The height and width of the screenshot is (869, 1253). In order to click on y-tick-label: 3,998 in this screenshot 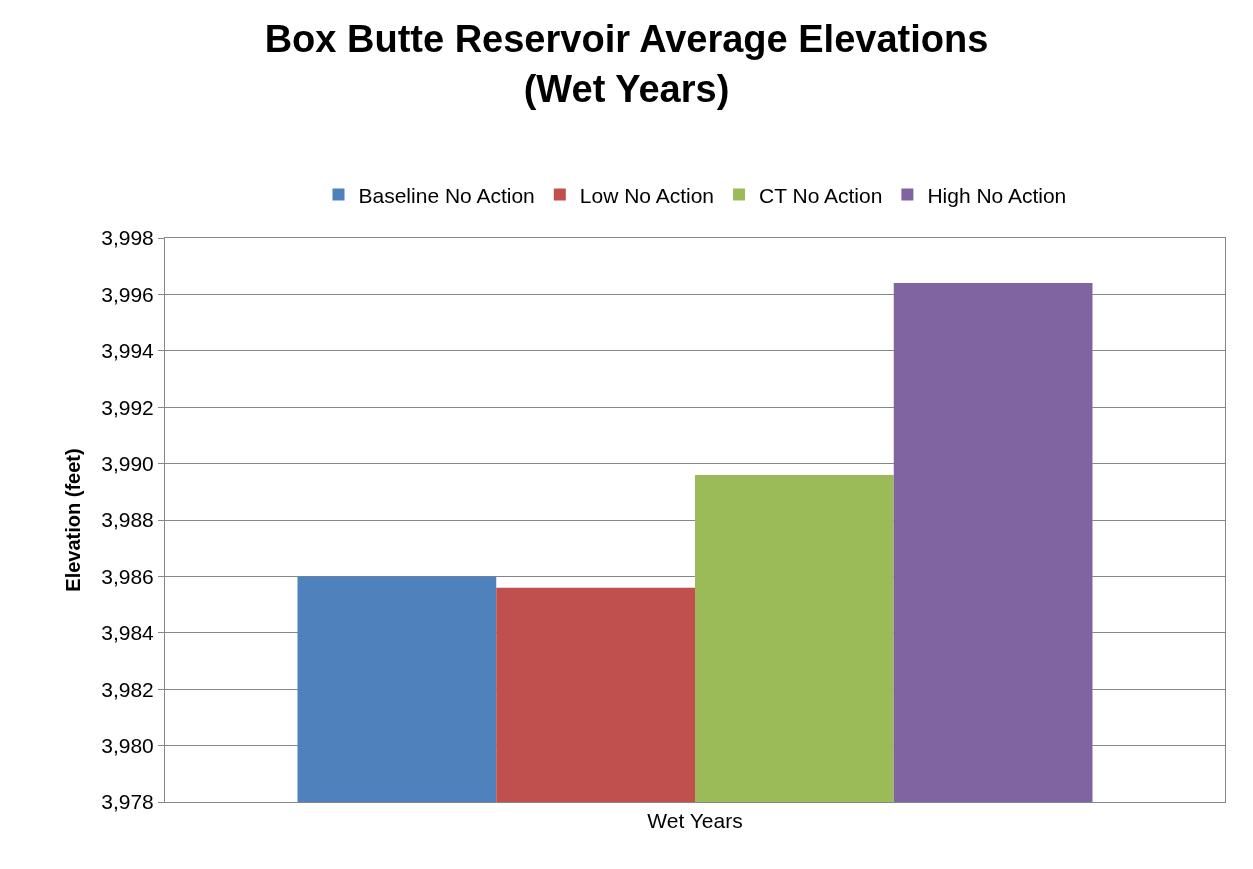, I will do `click(127, 238)`.